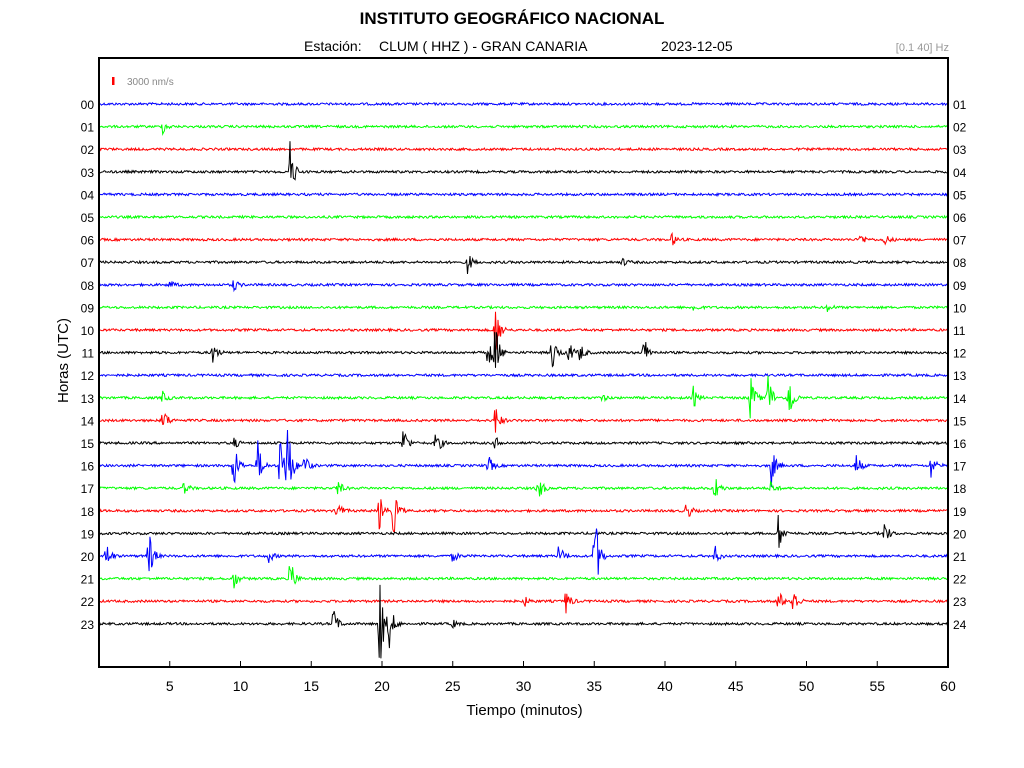 The width and height of the screenshot is (1024, 768). Describe the element at coordinates (960, 580) in the screenshot. I see `hour-label-right: 22` at that location.